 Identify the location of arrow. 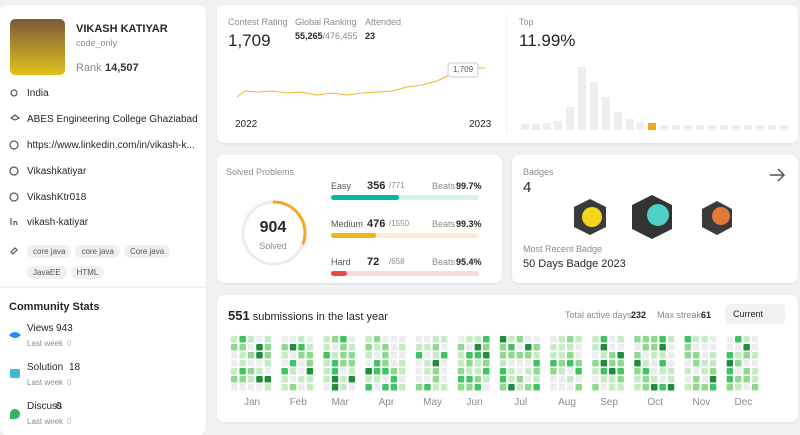
(778, 175).